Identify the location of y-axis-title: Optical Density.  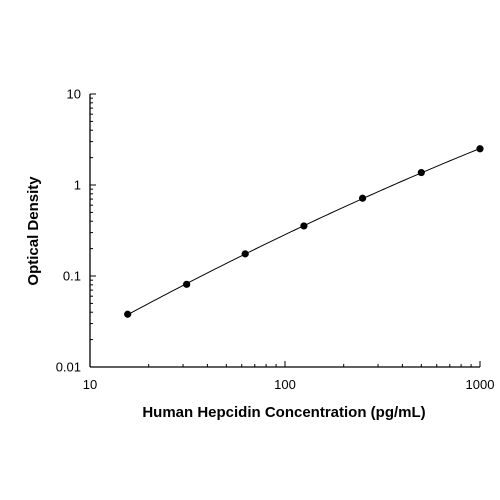
(33, 231).